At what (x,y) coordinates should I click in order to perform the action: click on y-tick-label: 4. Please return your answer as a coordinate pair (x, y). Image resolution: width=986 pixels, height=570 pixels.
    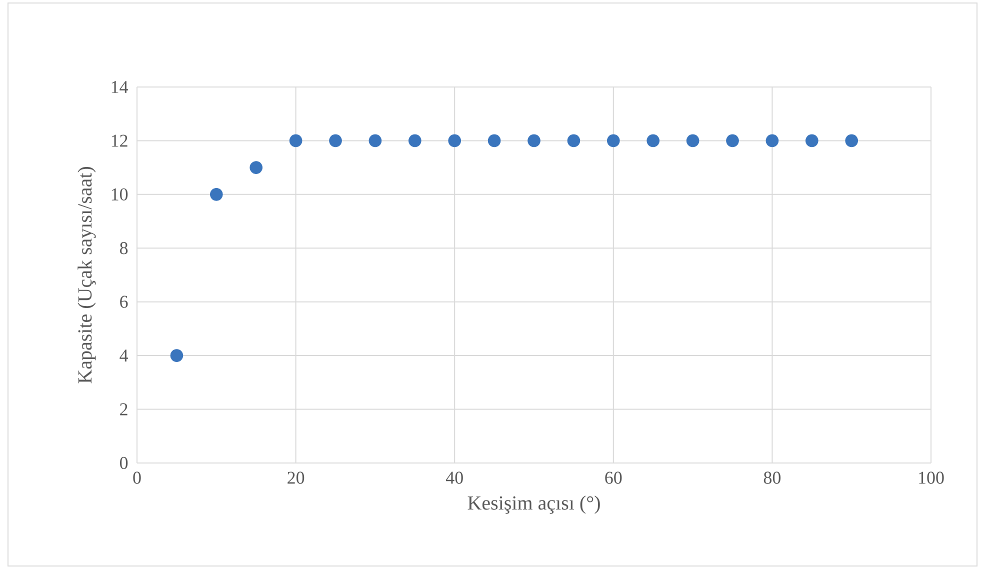
    Looking at the image, I should click on (124, 356).